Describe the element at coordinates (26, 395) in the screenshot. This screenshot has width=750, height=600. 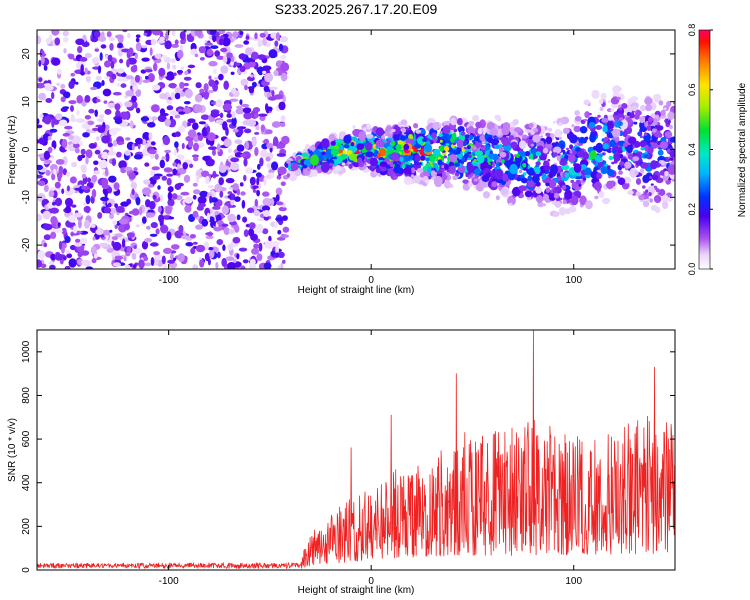
I see `snr-y-tick-label: 800` at that location.